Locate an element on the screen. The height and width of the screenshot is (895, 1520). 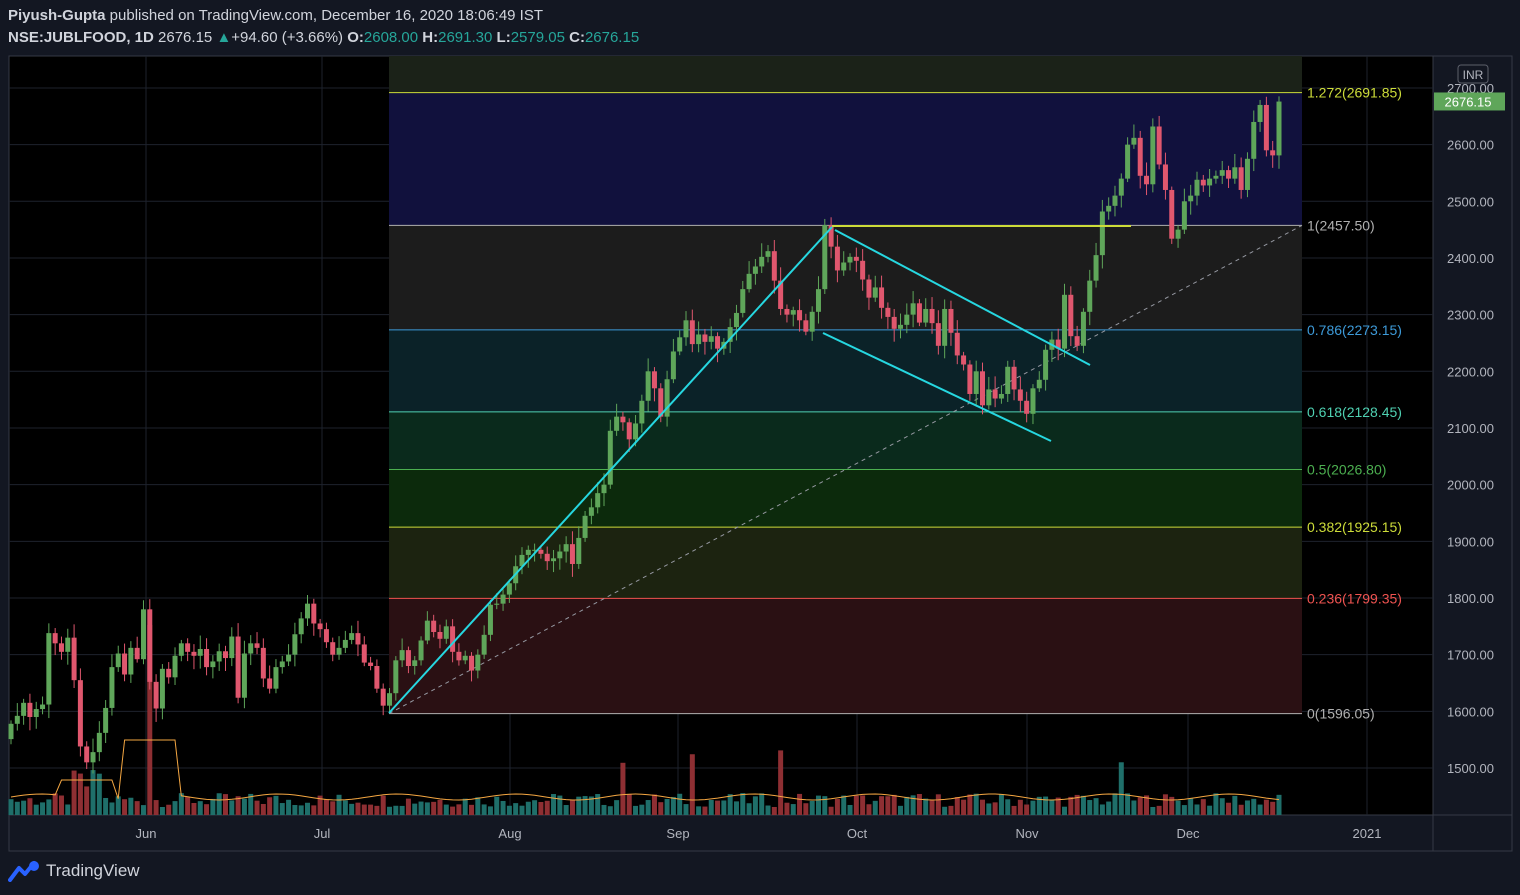
currency-badge is located at coordinates (1473, 74).